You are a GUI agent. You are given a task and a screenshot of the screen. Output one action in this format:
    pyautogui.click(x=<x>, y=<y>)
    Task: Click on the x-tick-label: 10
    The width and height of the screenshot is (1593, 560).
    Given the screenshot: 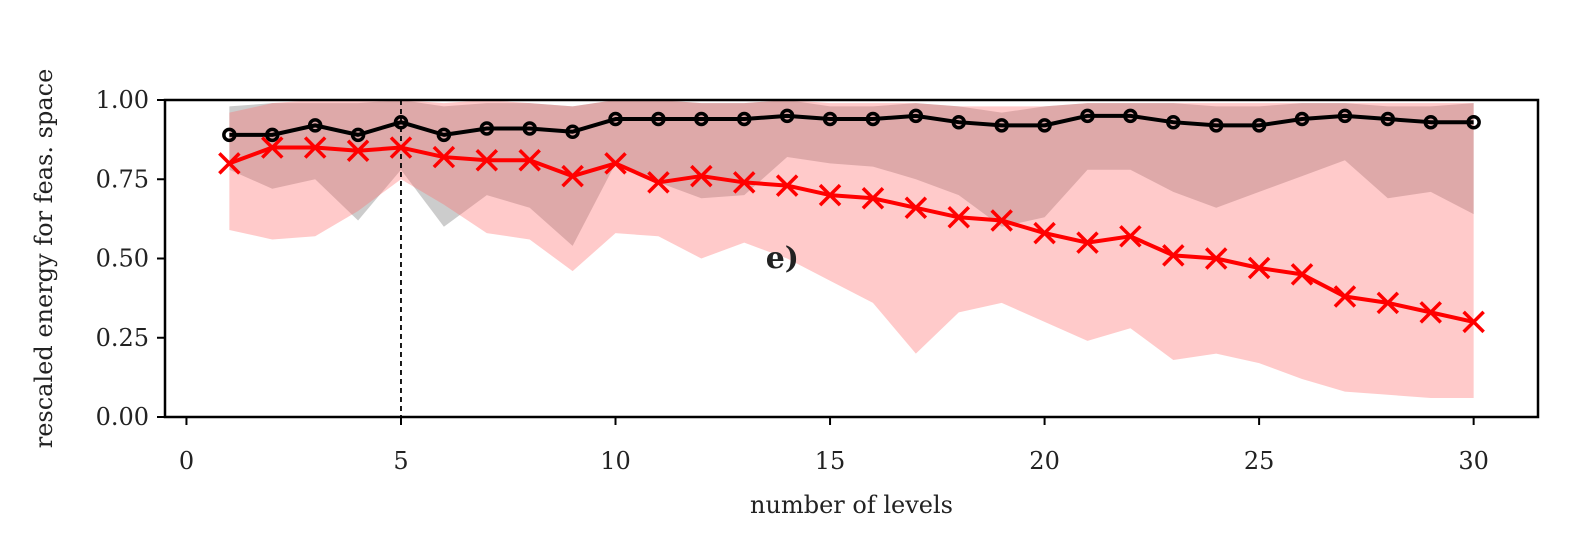 What is the action you would take?
    pyautogui.click(x=615, y=461)
    